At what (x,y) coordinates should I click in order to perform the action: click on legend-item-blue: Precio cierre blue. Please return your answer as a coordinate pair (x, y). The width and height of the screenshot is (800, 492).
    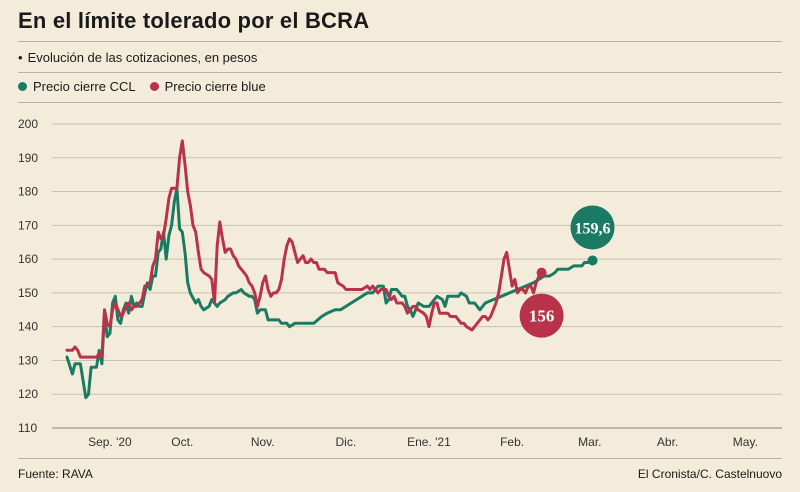
    Looking at the image, I should click on (207, 86).